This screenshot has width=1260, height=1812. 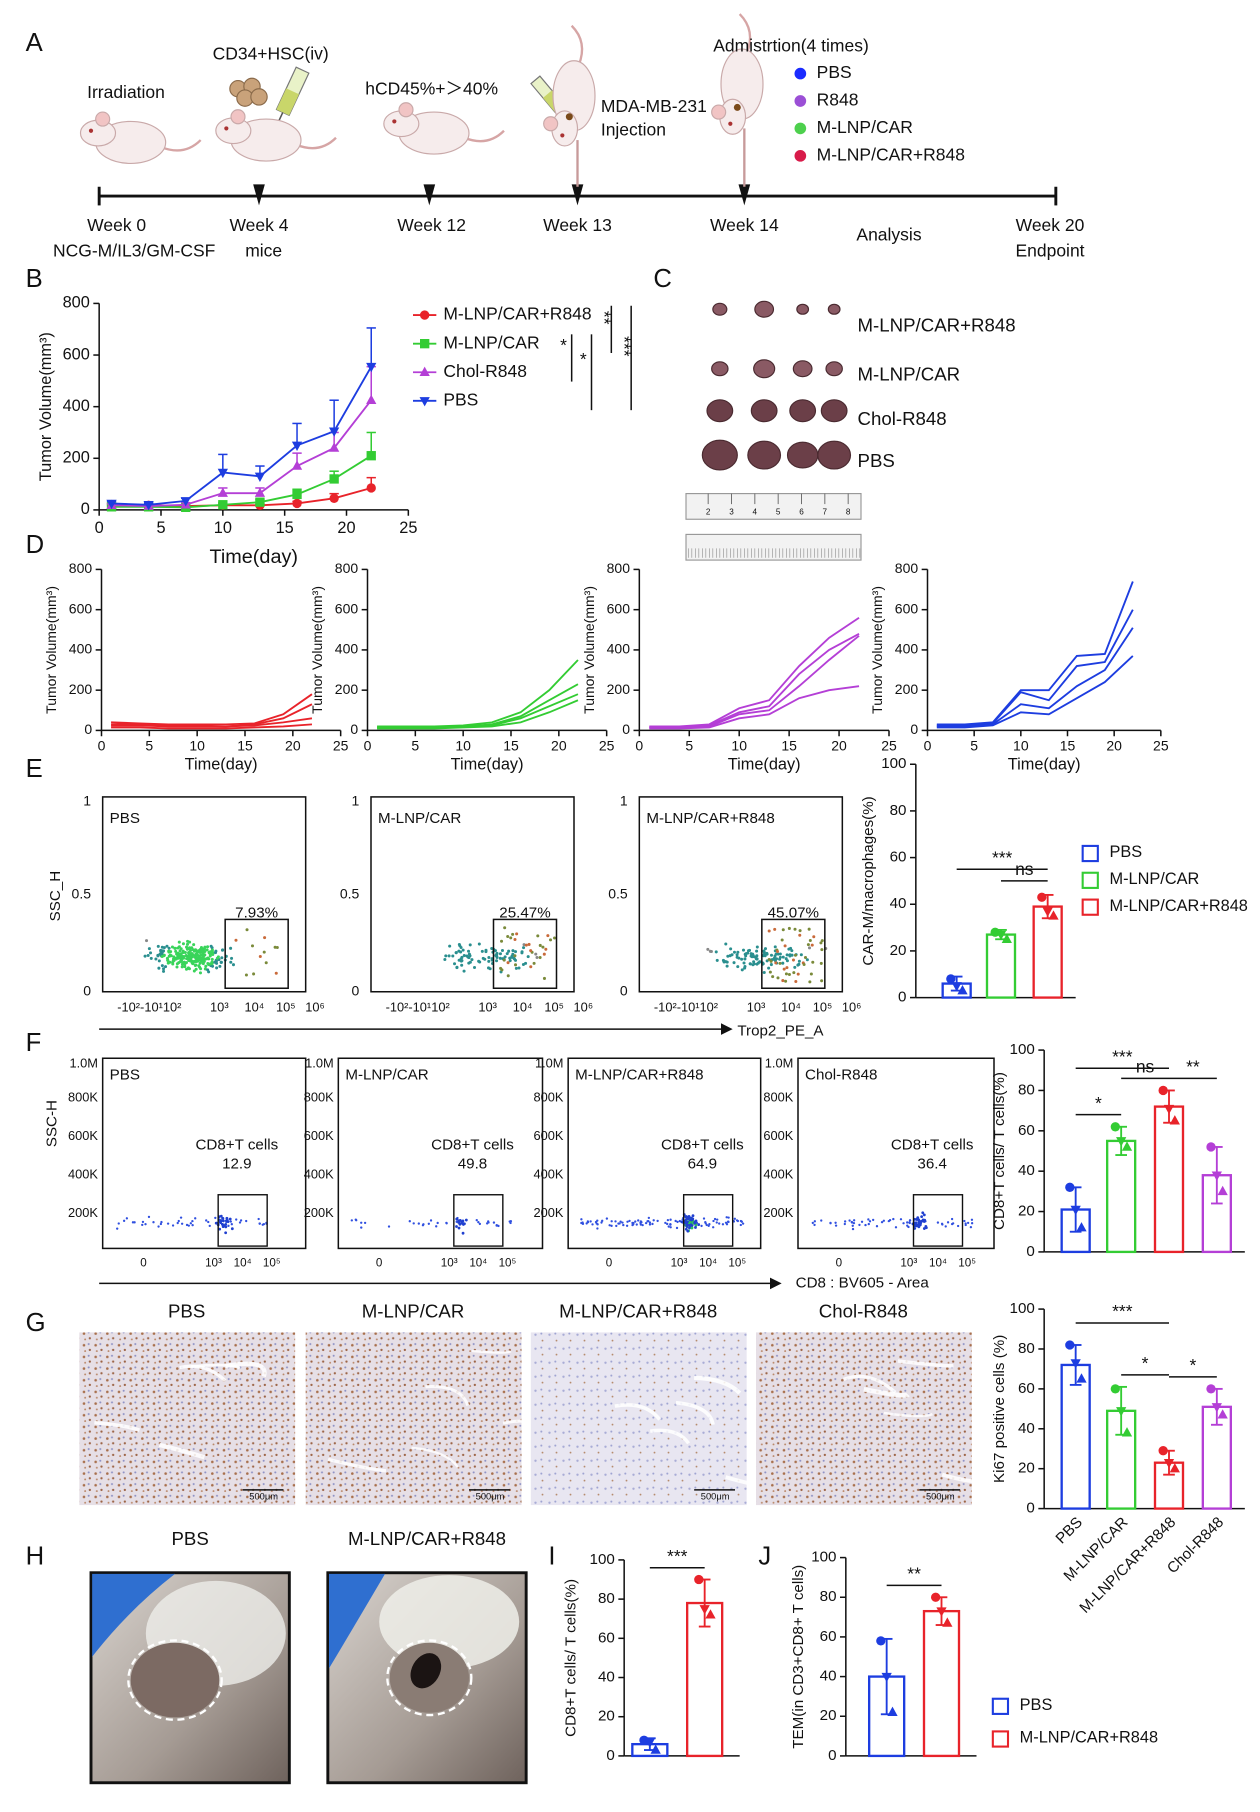 I want to click on significance-label: ***, so click(x=1122, y=1056).